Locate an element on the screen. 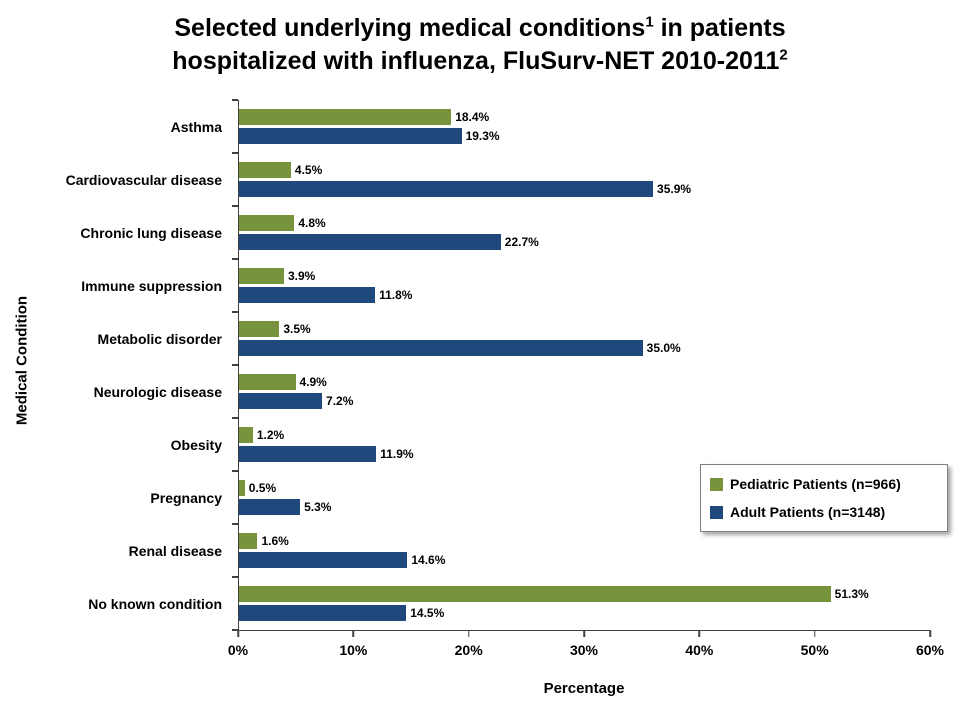 This screenshot has height=720, width=960. title-line1-text: Selected underlying medical conditions is located at coordinates (410, 28).